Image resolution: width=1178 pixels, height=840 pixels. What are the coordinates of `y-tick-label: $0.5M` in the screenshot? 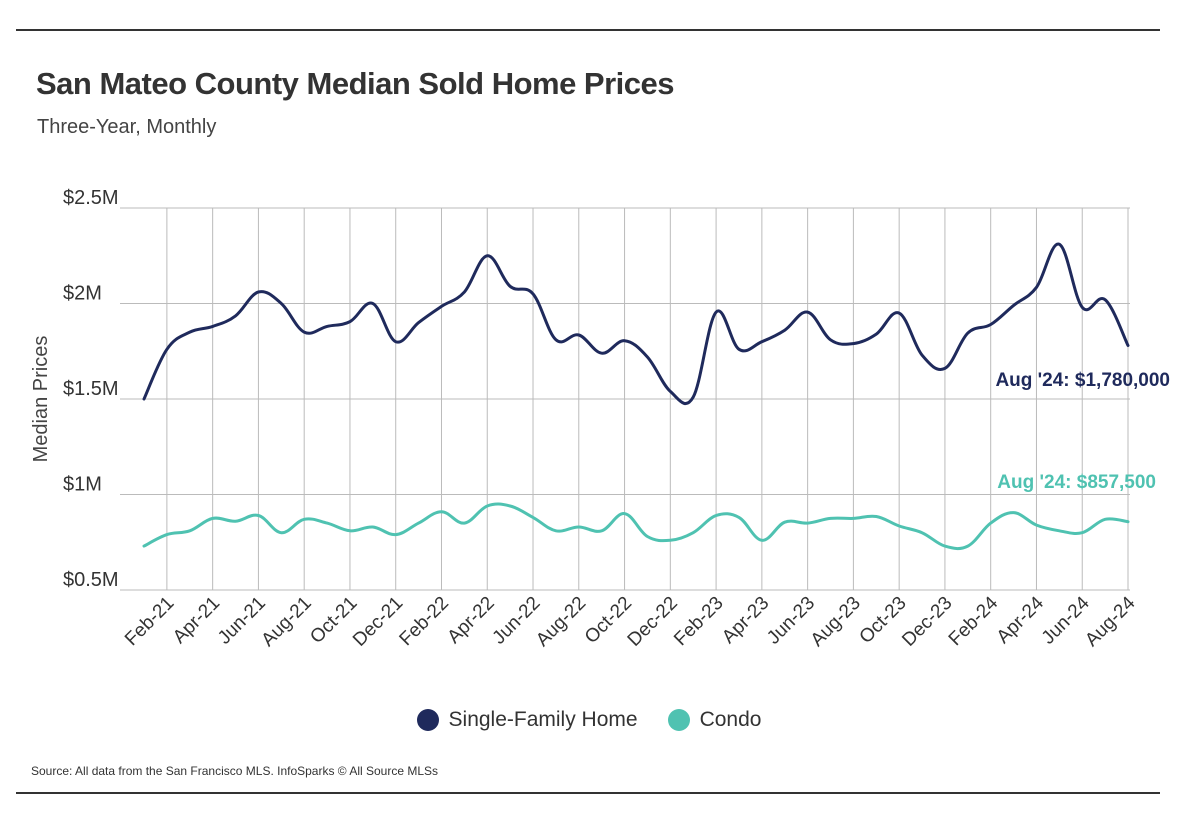 It's located at (91, 580).